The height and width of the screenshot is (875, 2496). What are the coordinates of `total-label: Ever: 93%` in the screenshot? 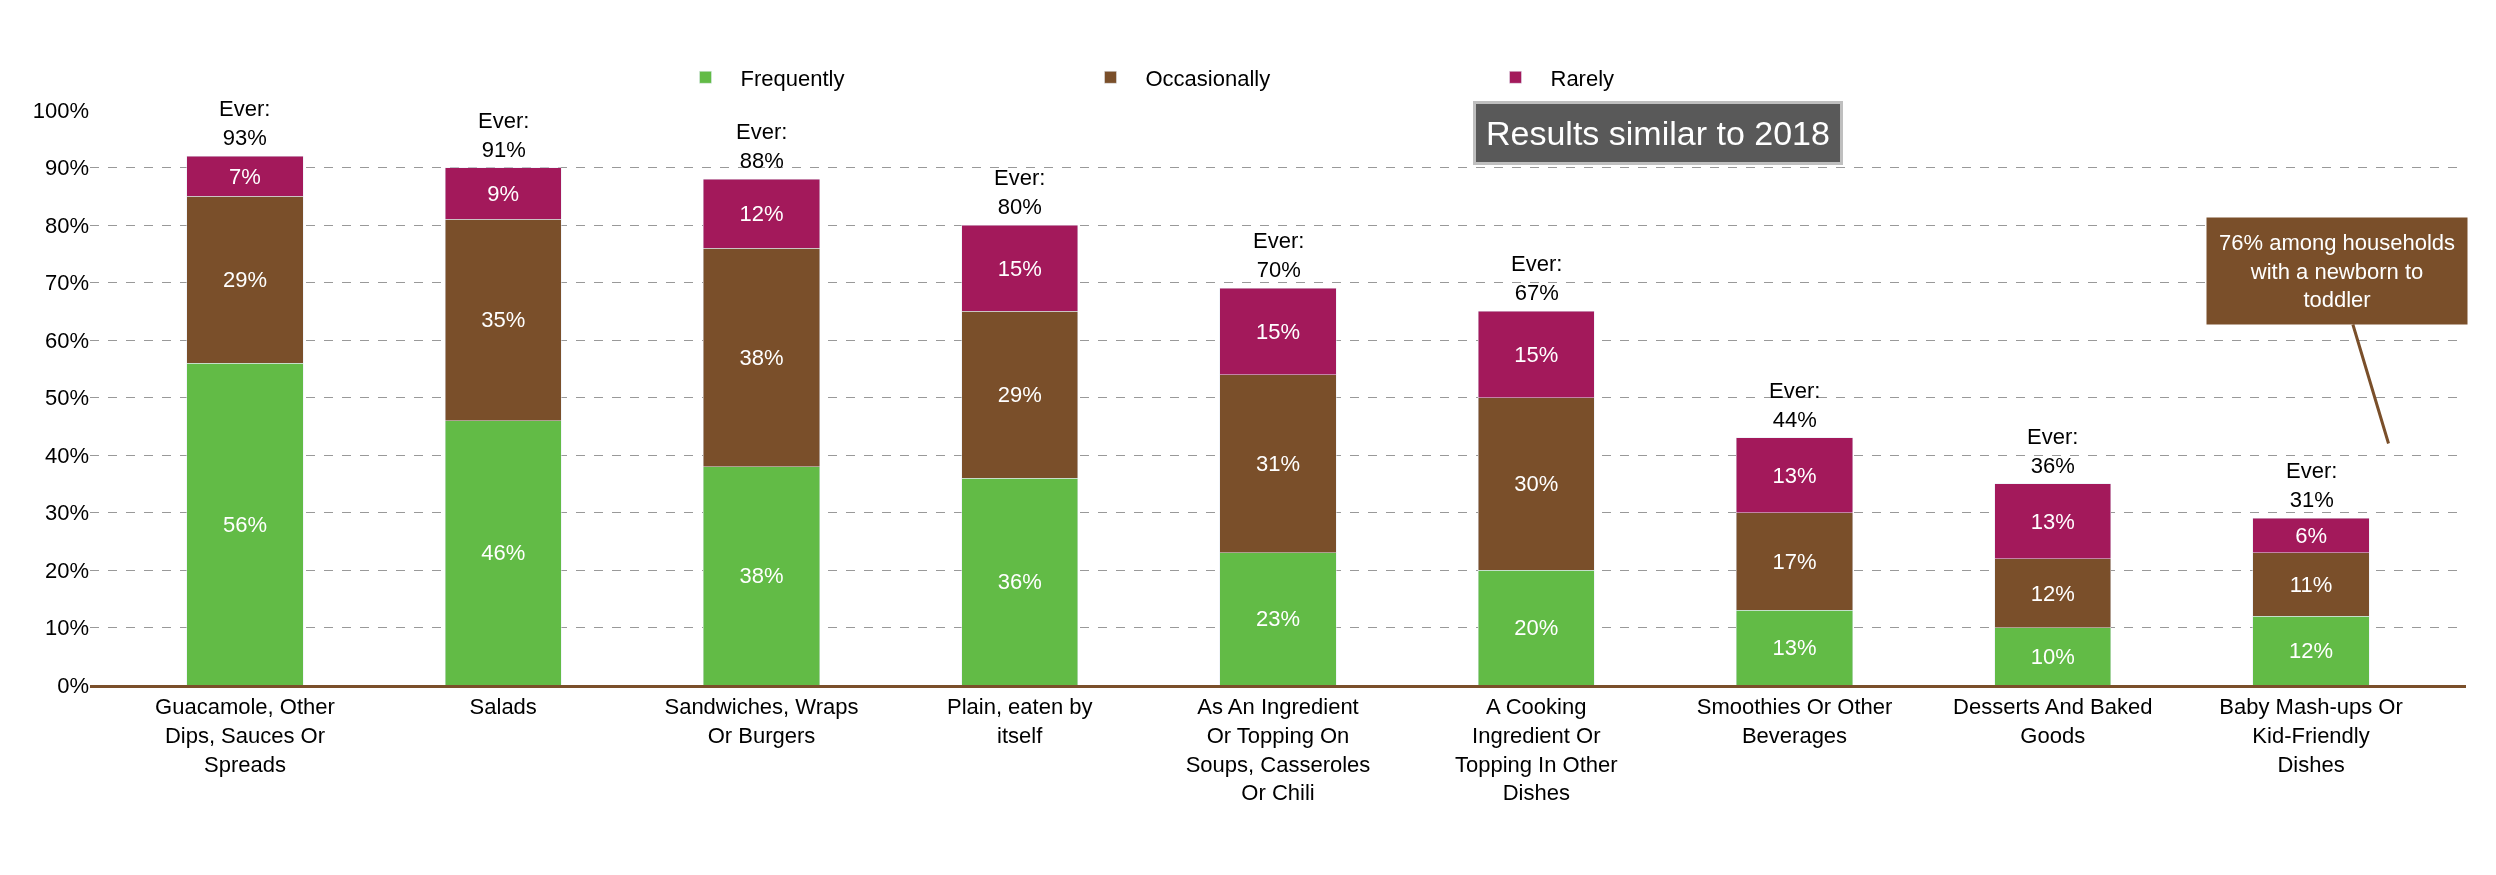 It's located at (245, 123).